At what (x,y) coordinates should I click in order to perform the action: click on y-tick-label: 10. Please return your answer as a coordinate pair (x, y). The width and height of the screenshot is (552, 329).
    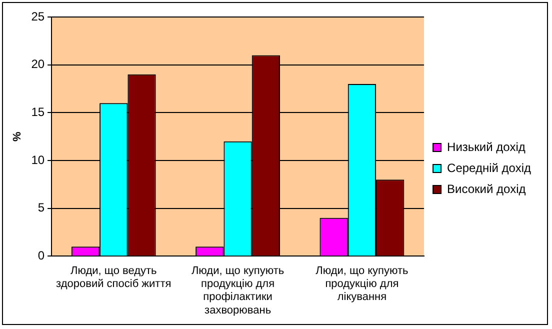
    Looking at the image, I should click on (38, 159).